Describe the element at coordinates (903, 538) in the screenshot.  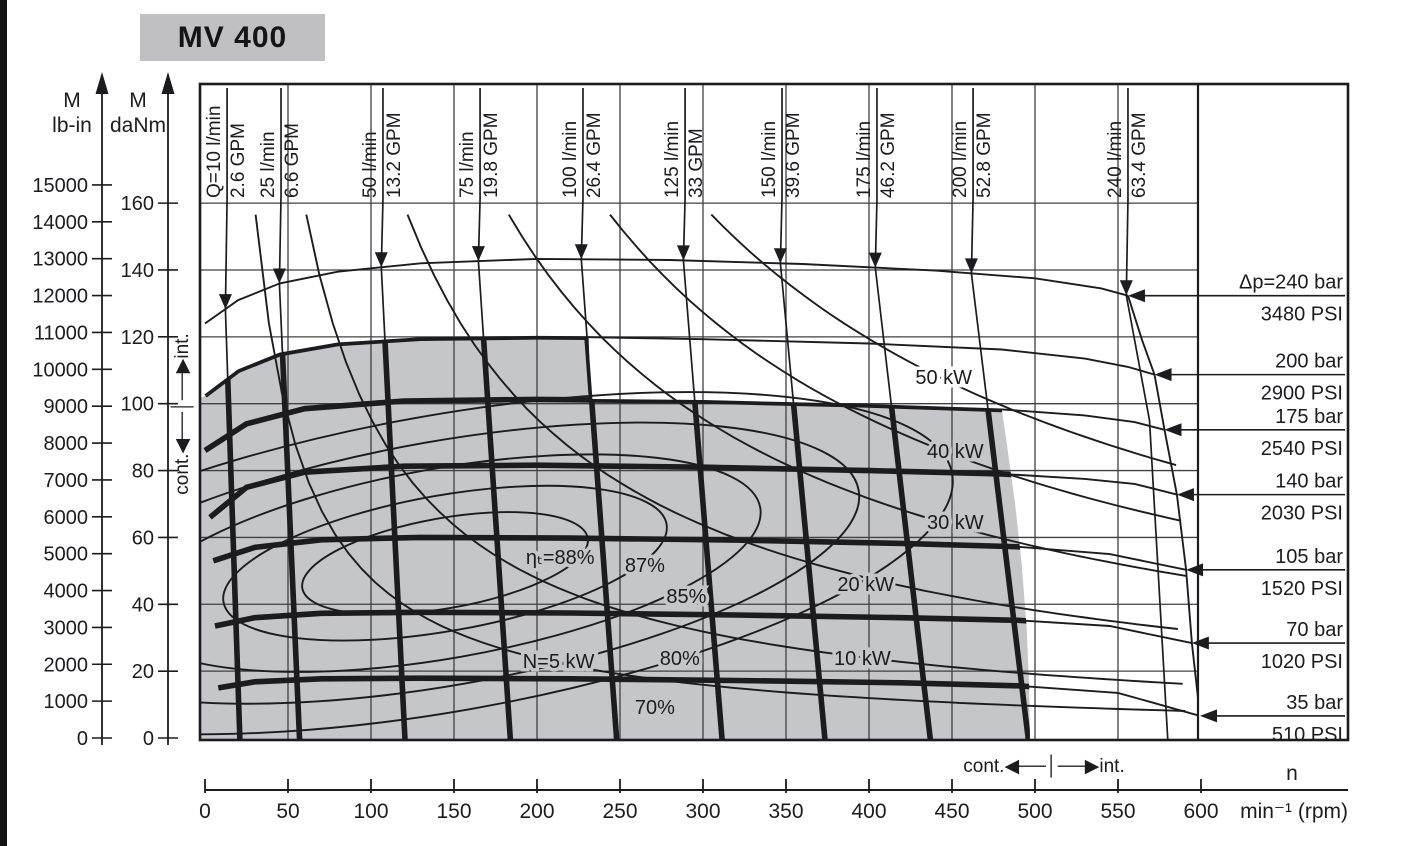
I see `flow-line-thick-175lpm` at that location.